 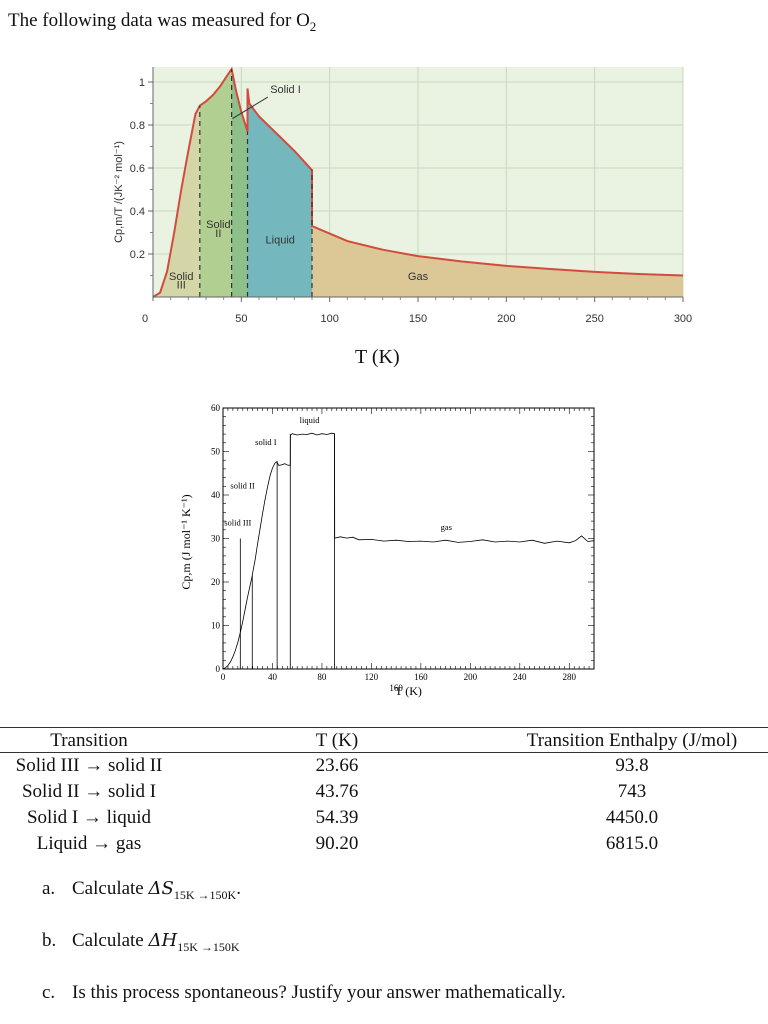 I want to click on table-cell: 90.20, so click(x=337, y=843).